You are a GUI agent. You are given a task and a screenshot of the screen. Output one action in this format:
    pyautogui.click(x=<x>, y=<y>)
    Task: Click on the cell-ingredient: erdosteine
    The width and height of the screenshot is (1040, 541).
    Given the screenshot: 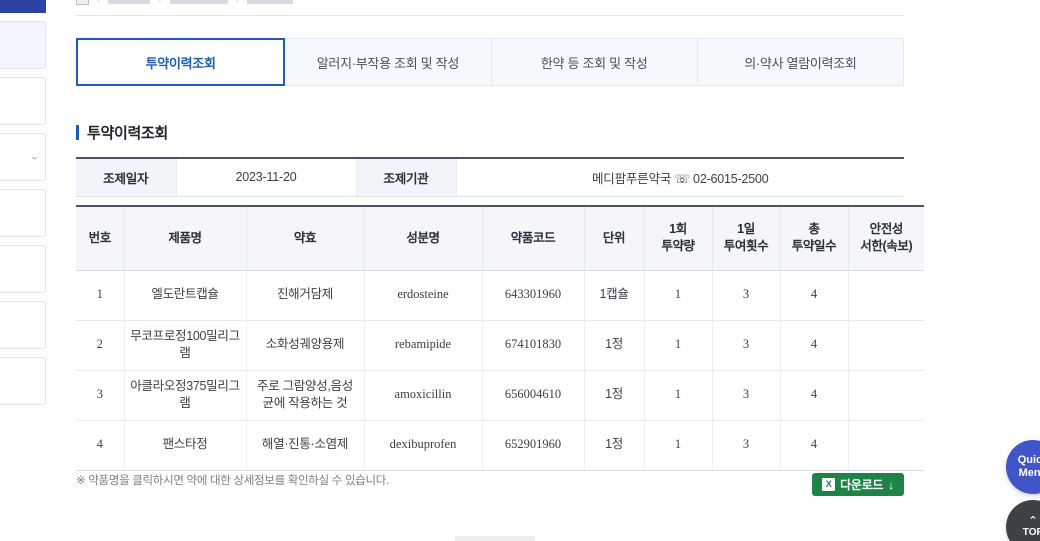 What is the action you would take?
    pyautogui.click(x=423, y=295)
    